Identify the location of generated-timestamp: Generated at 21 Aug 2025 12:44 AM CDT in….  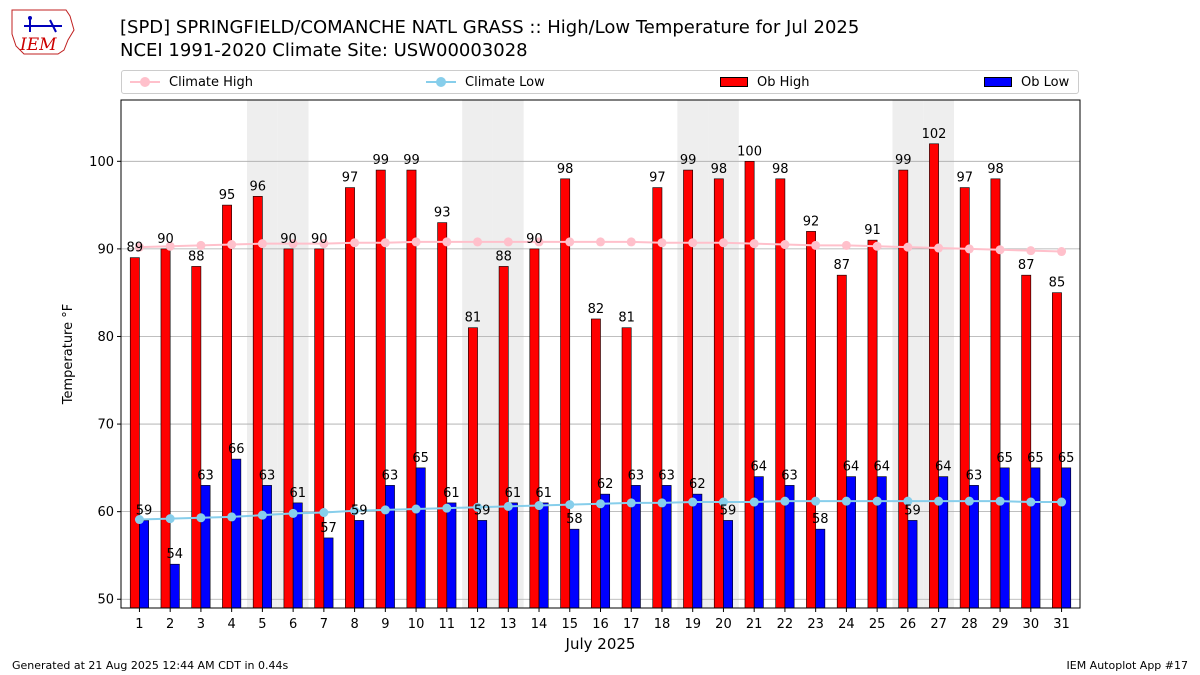
(150, 665).